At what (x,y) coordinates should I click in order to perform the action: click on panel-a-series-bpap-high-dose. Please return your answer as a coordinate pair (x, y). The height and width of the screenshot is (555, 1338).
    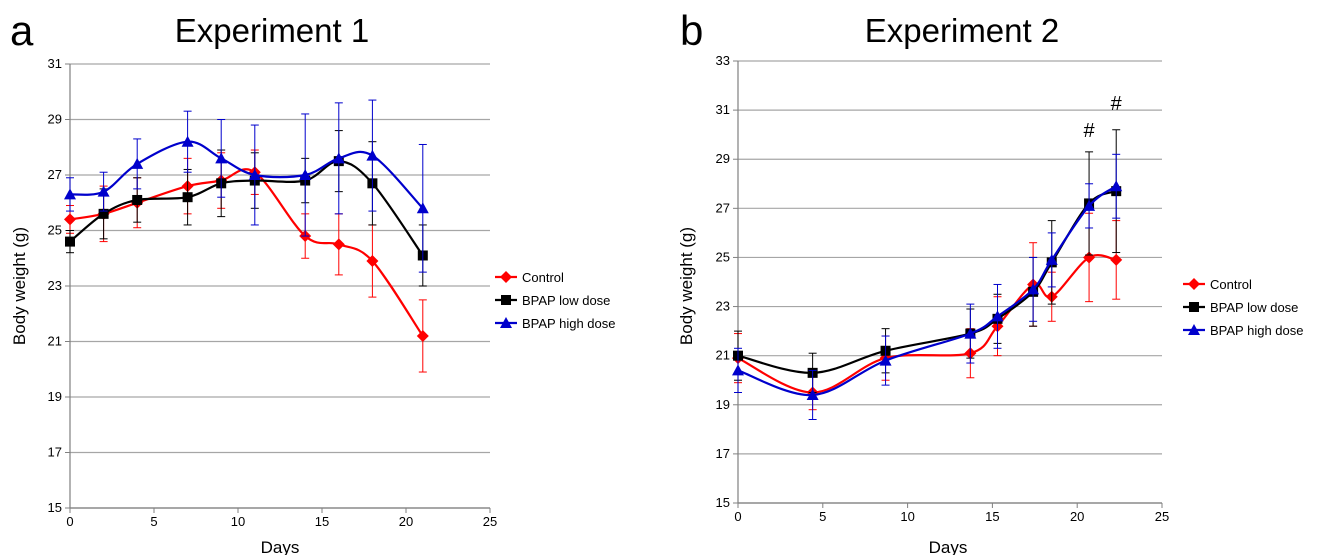
    Looking at the image, I should click on (246, 186).